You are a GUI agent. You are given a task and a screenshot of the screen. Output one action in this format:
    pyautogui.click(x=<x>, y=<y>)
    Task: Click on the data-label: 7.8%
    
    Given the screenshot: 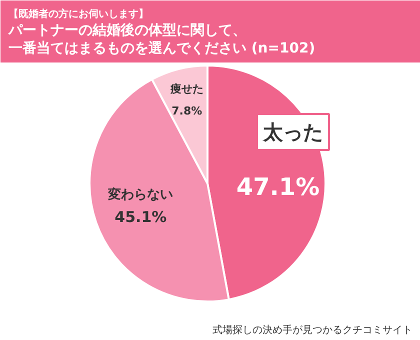 What is the action you would take?
    pyautogui.click(x=187, y=111)
    